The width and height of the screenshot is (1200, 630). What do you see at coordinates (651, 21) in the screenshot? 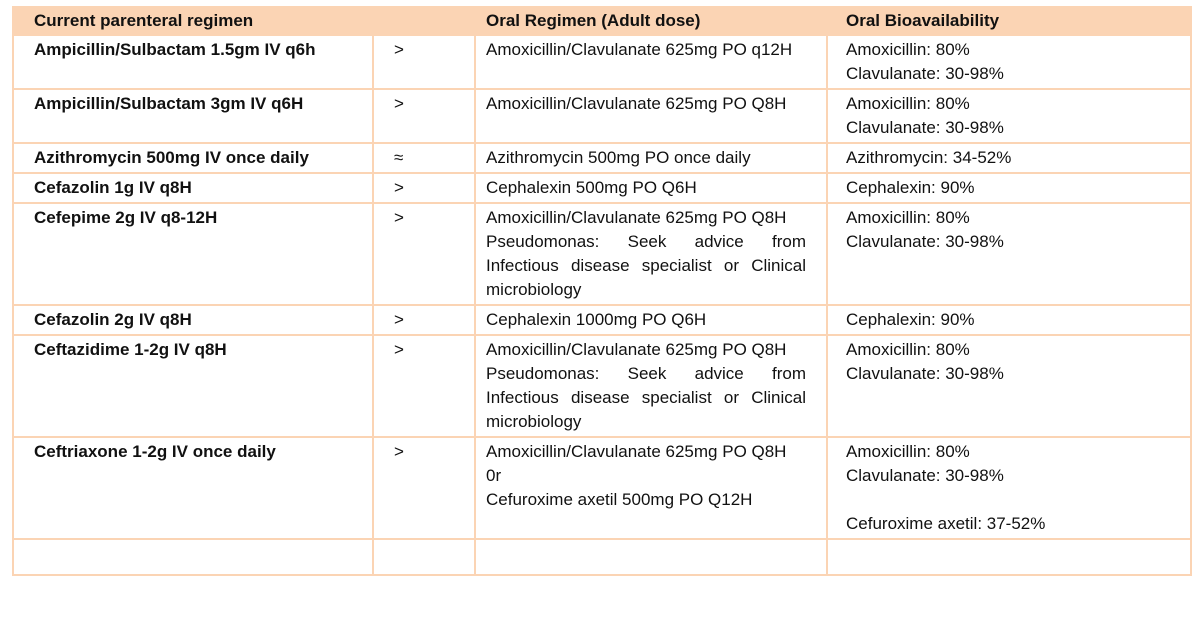
I see `header-cell: Oral Regimen (Adult dose)` at bounding box center [651, 21].